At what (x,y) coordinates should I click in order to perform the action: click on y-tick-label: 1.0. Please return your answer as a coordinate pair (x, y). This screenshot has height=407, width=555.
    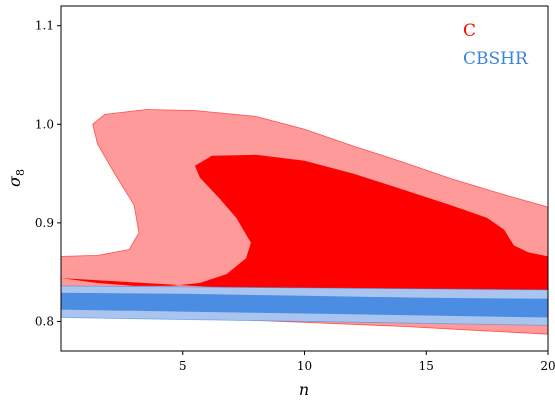
    Looking at the image, I should click on (44, 124).